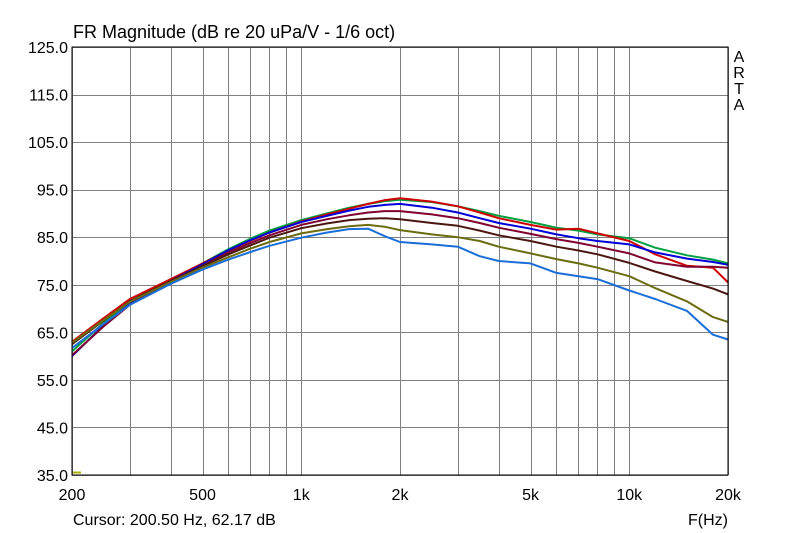 The height and width of the screenshot is (533, 800). Describe the element at coordinates (234, 32) in the screenshot. I see `chart-title: FR Magnitude (dB re 20 uPa/V - 1/6 oct)` at that location.